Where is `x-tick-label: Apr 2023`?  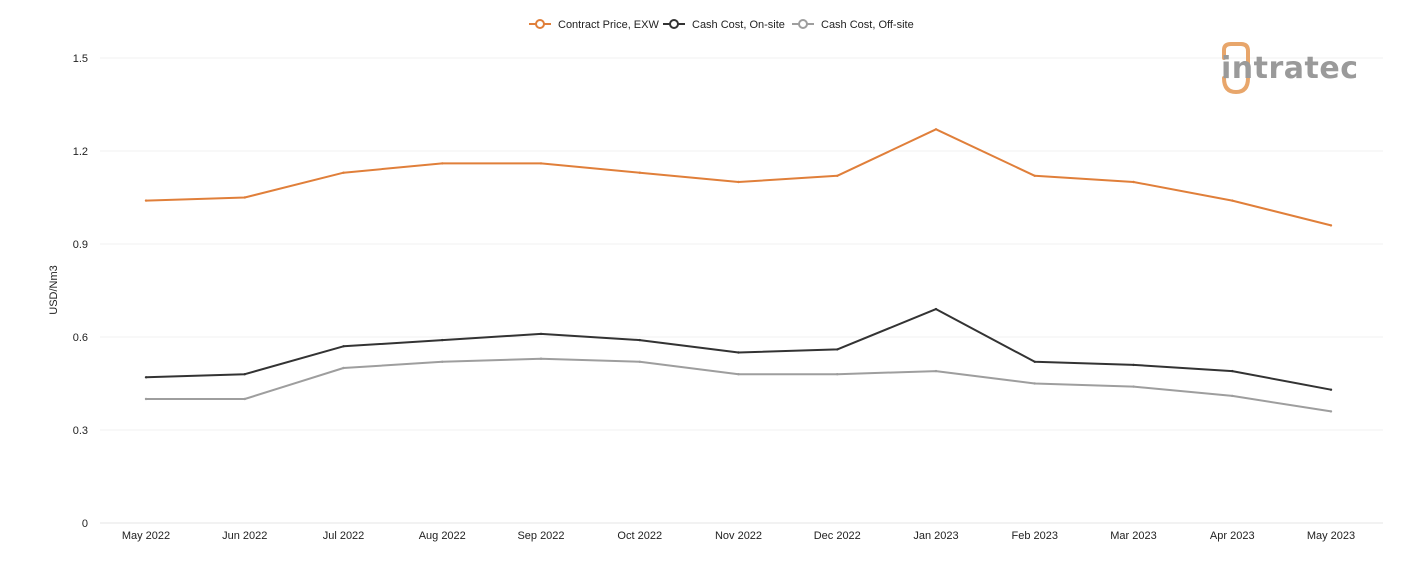 x-tick-label: Apr 2023 is located at coordinates (1232, 536).